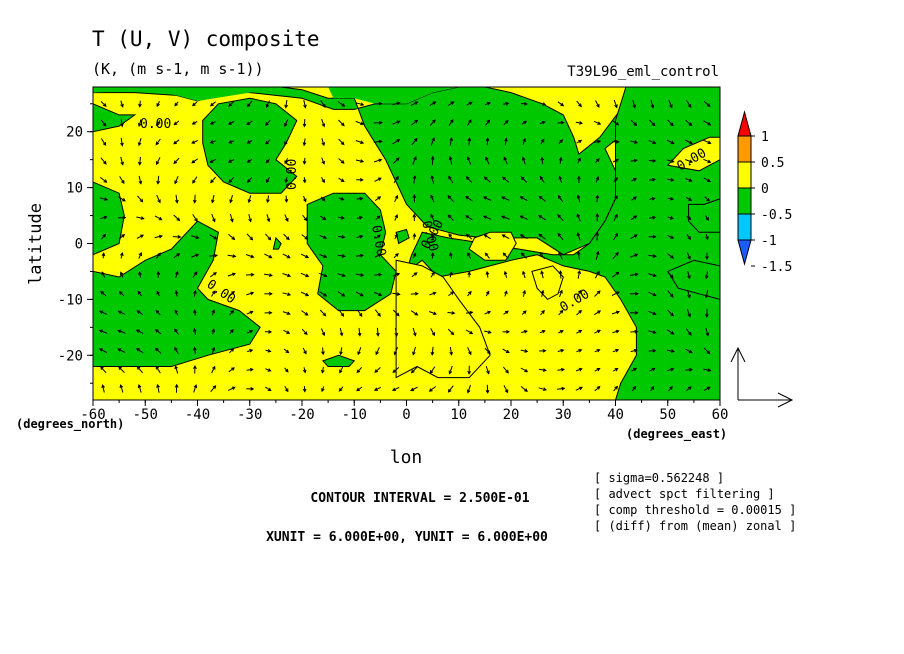 The image size is (904, 654). I want to click on x-unit-label: (degrees_east), so click(676, 434).